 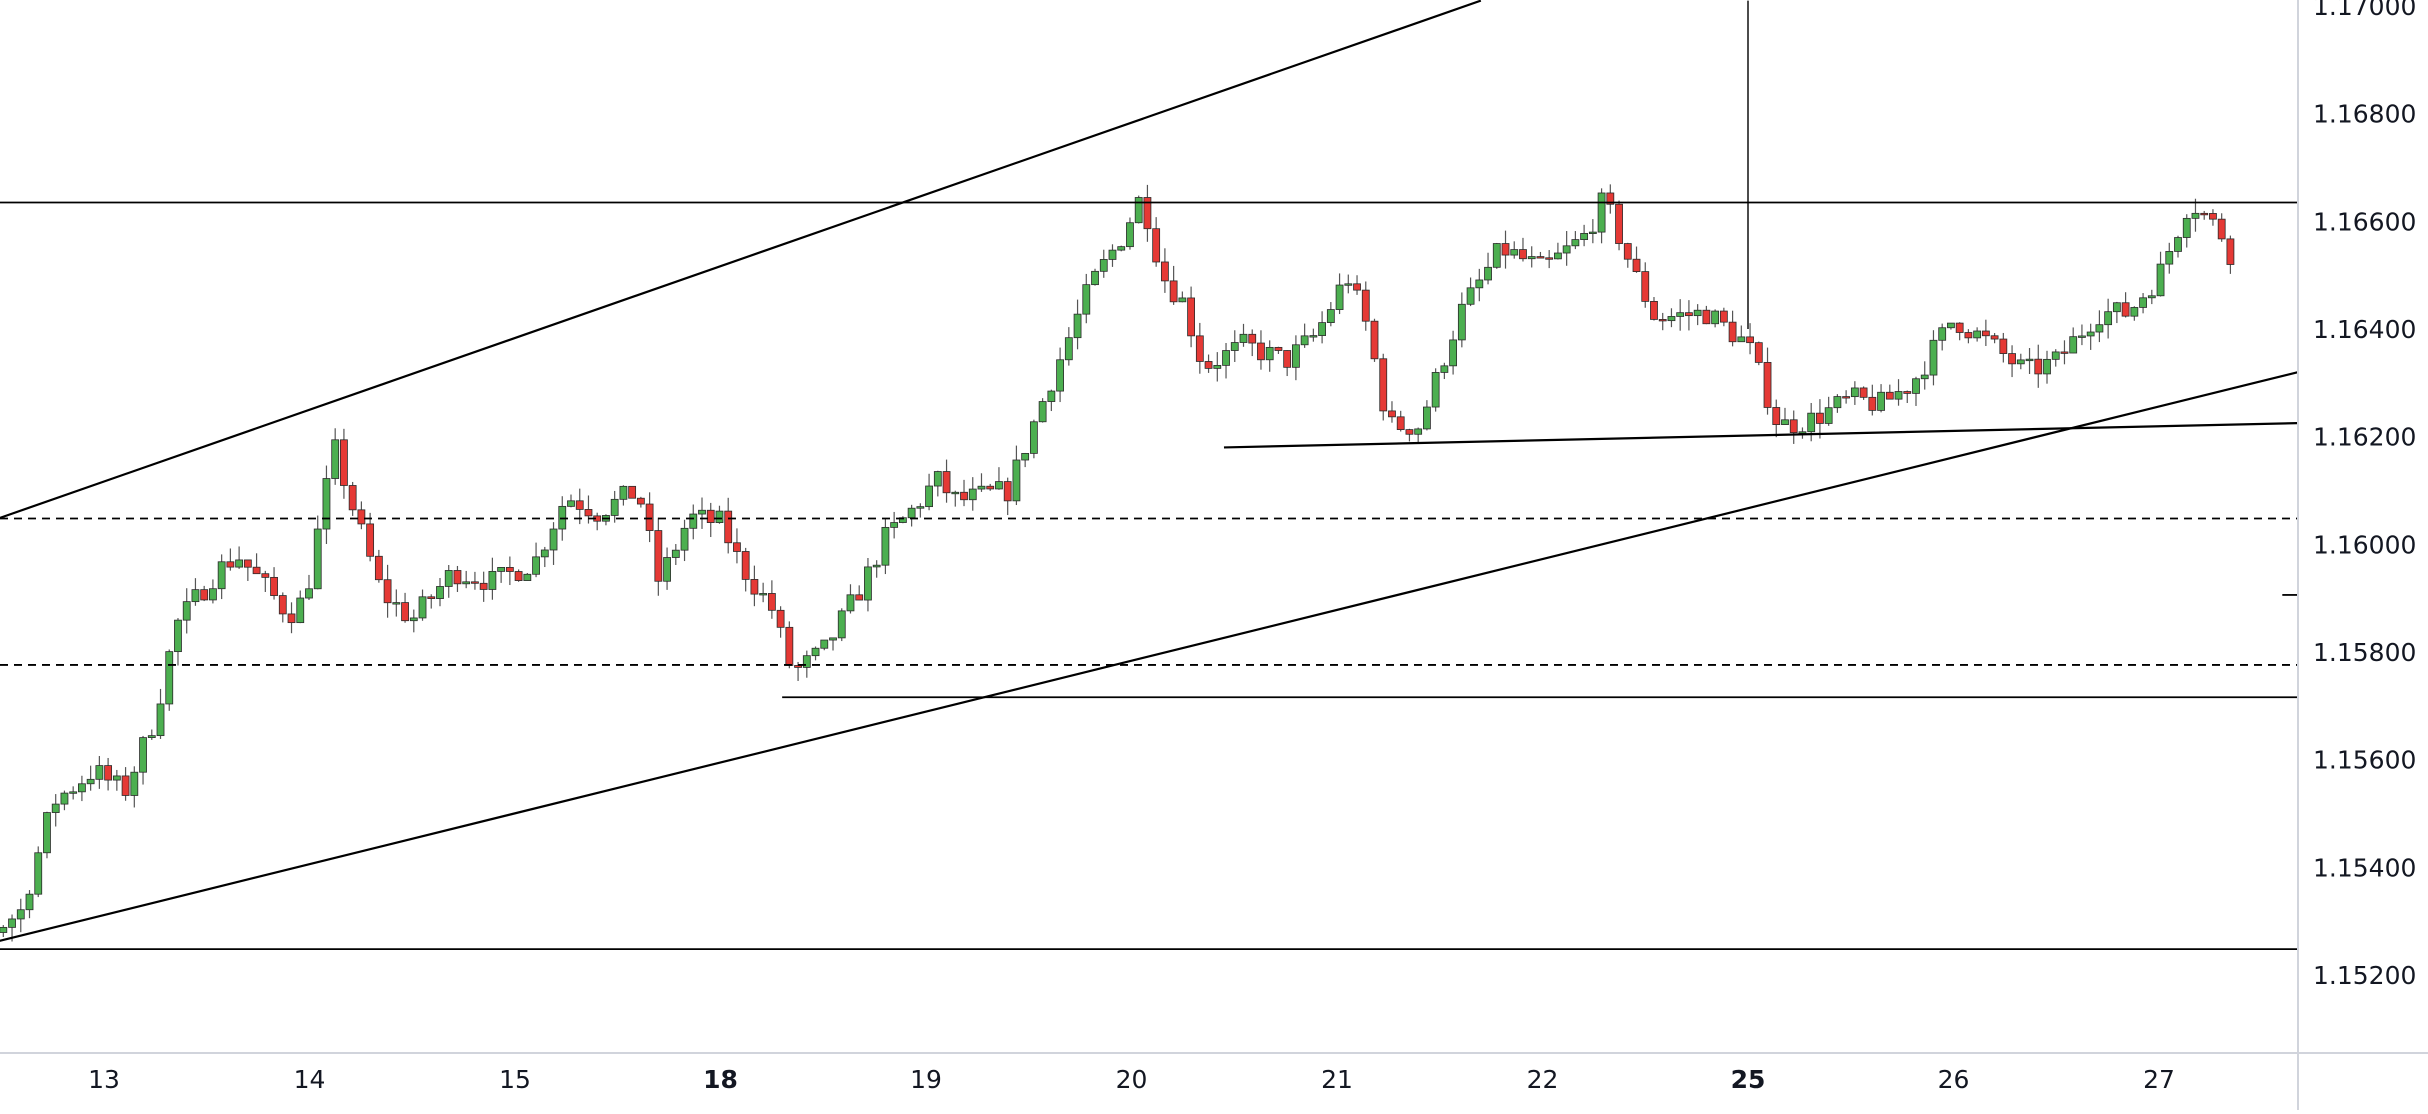 I want to click on time-tick-label: 18, so click(x=720, y=1079).